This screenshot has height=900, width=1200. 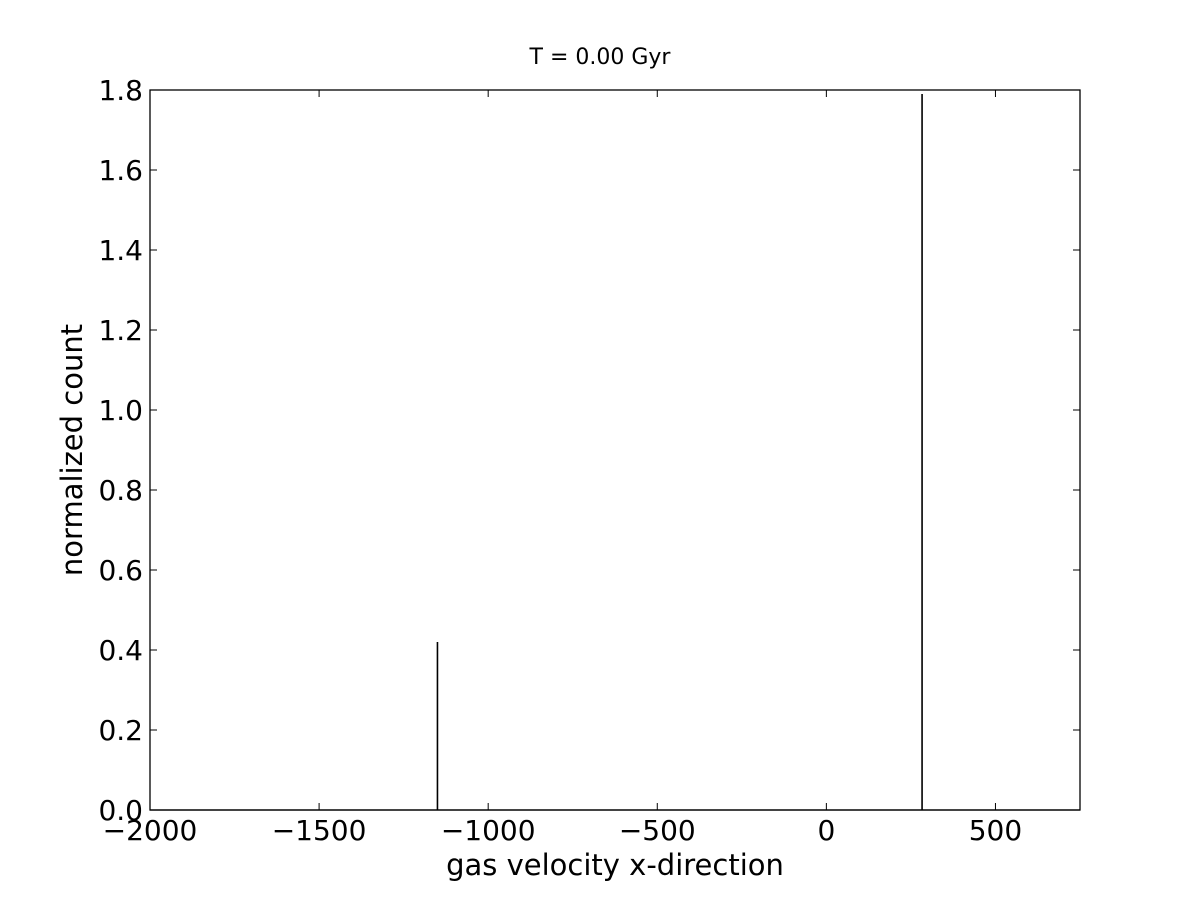 What do you see at coordinates (120, 250) in the screenshot?
I see `y-tick-label: 1.4` at bounding box center [120, 250].